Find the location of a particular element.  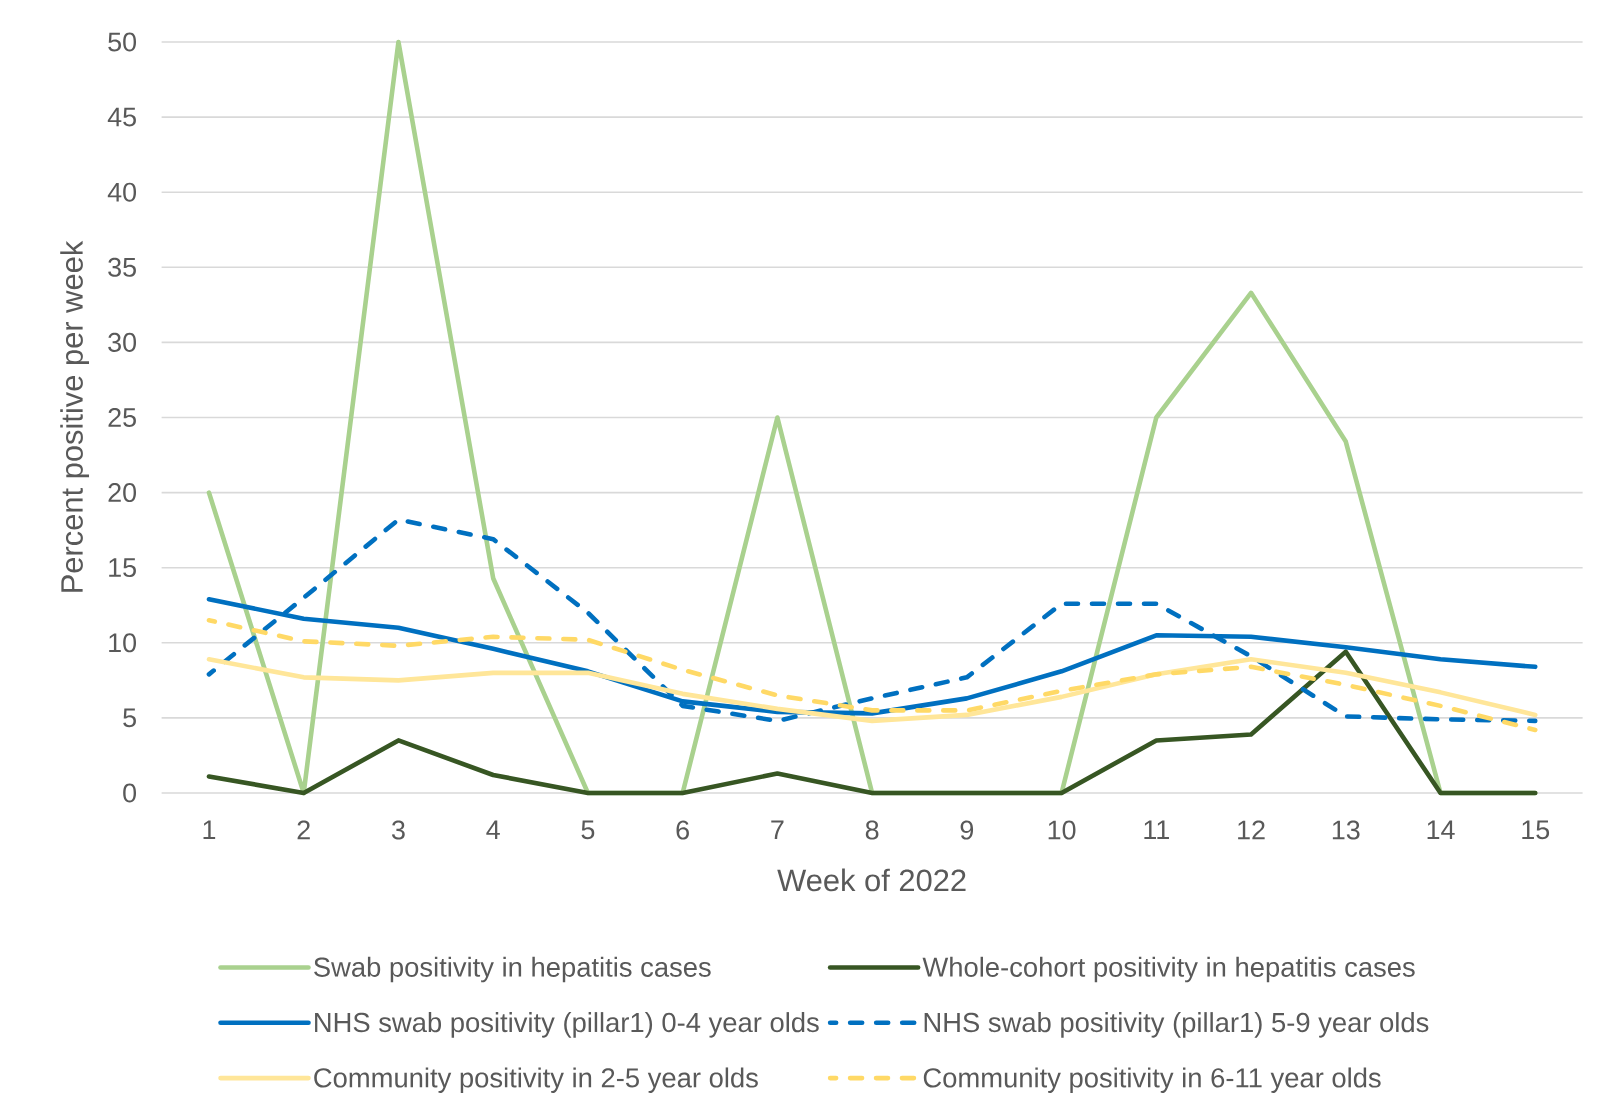

y-axis-title: Percent positive per week is located at coordinates (75, 416).